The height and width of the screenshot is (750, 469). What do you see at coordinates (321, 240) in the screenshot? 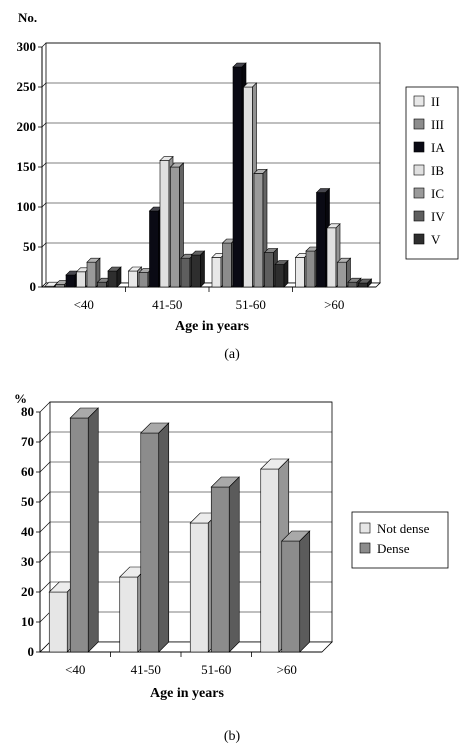
I see `bar-ia-3-front` at bounding box center [321, 240].